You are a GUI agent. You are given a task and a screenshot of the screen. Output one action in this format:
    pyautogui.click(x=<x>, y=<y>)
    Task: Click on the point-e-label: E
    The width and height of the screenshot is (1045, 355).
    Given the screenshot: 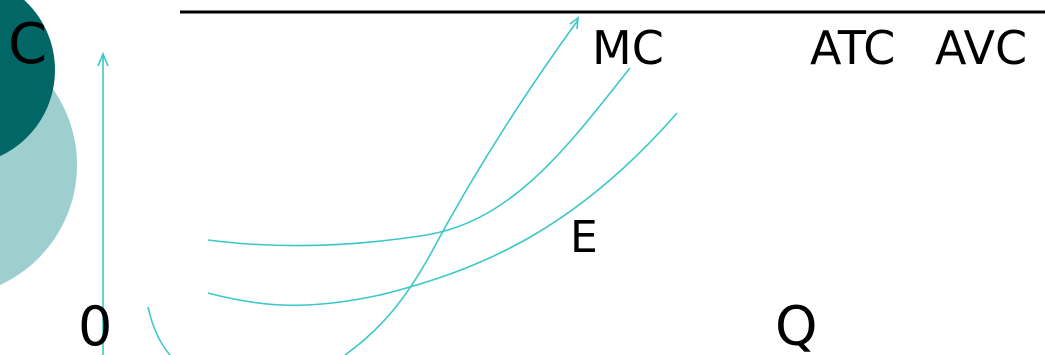 What is the action you would take?
    pyautogui.click(x=584, y=237)
    